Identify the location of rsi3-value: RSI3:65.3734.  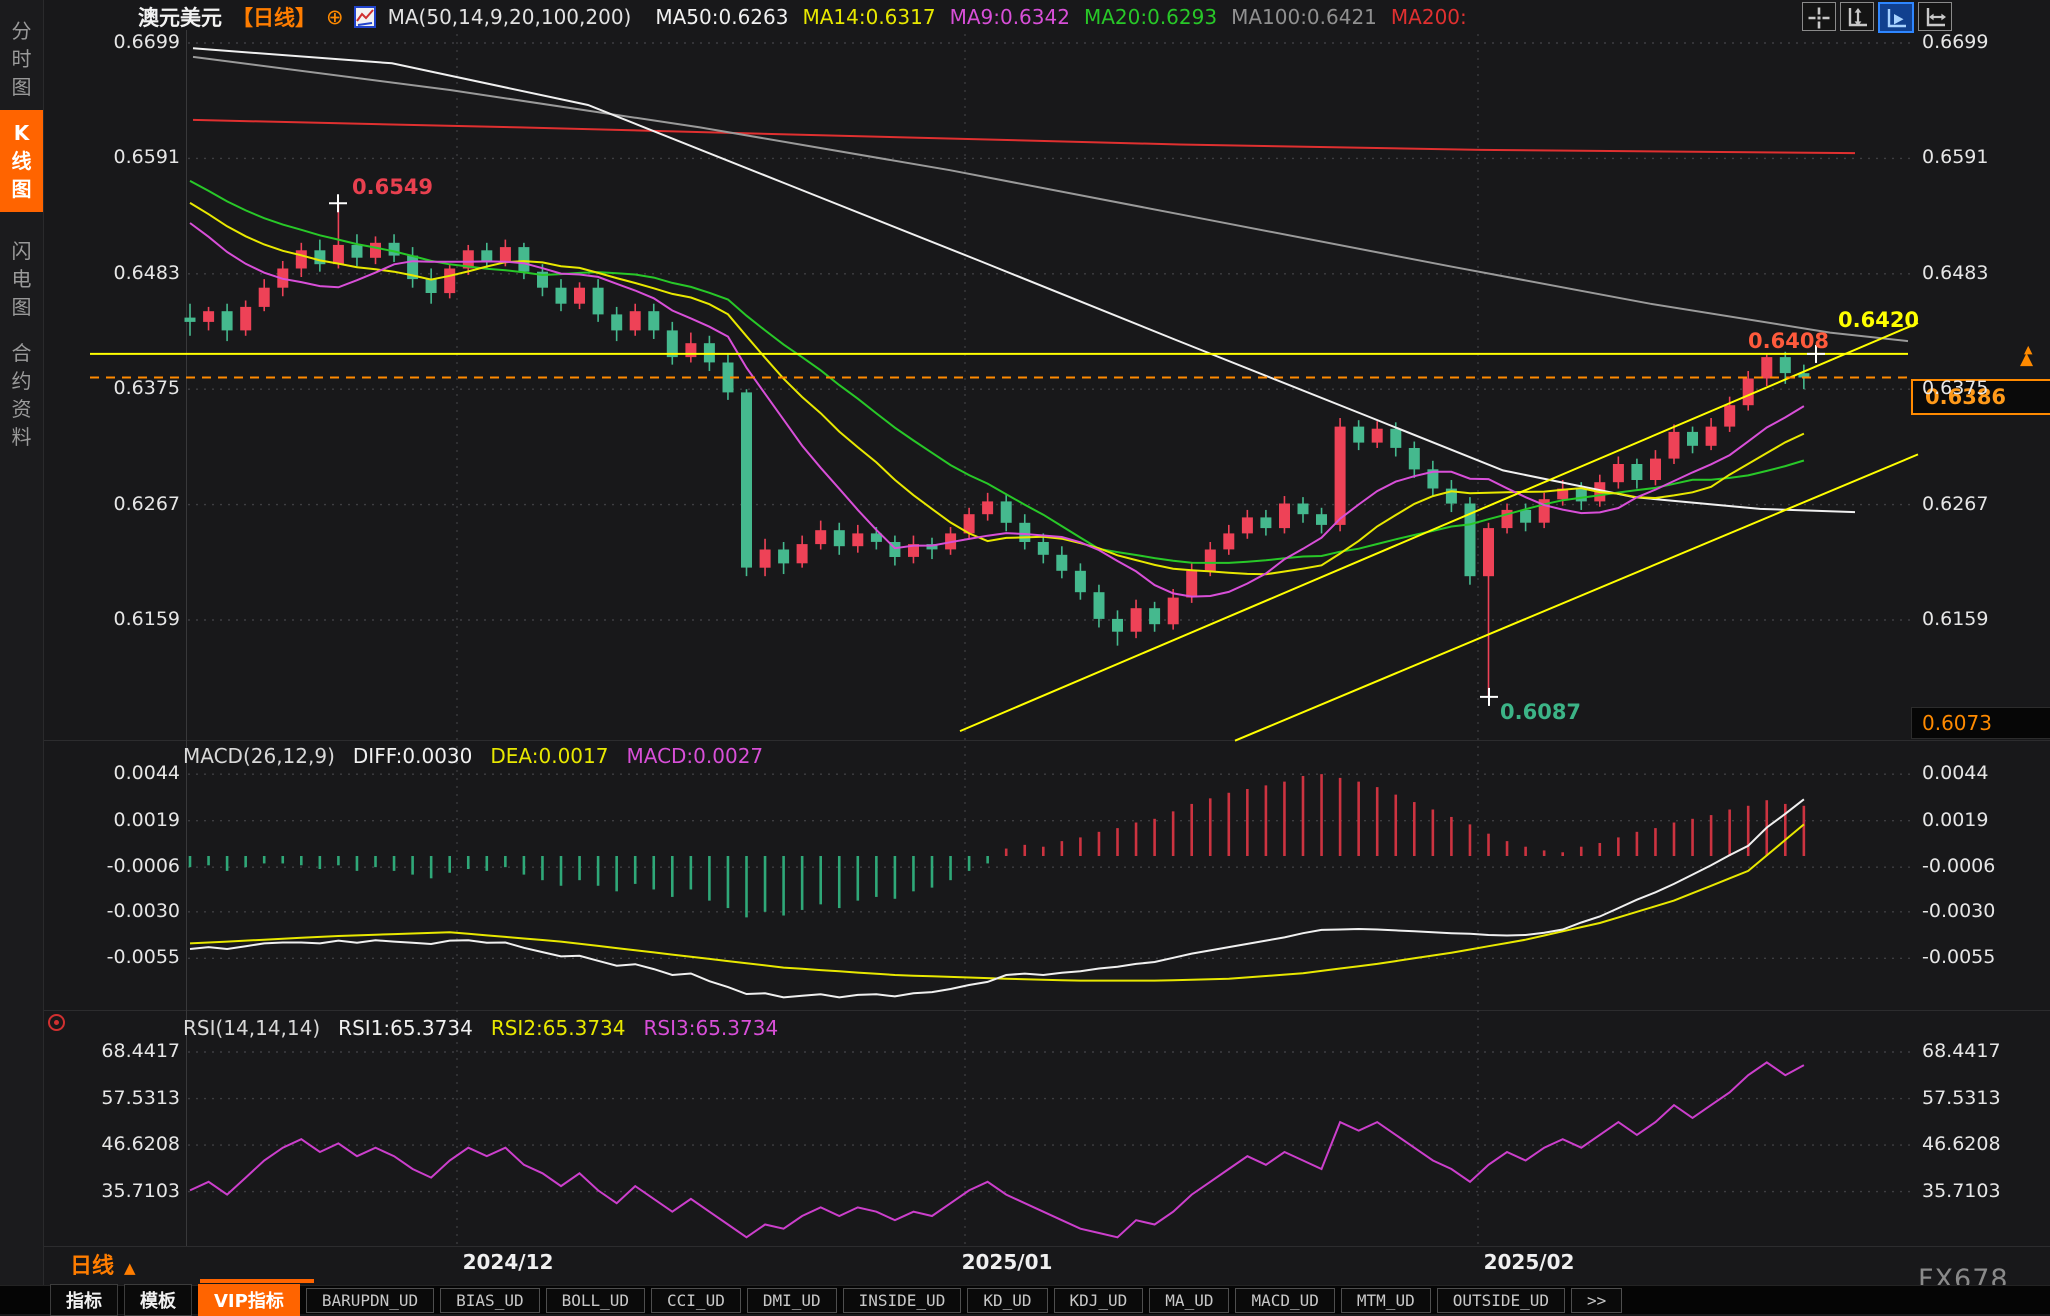
(711, 1028).